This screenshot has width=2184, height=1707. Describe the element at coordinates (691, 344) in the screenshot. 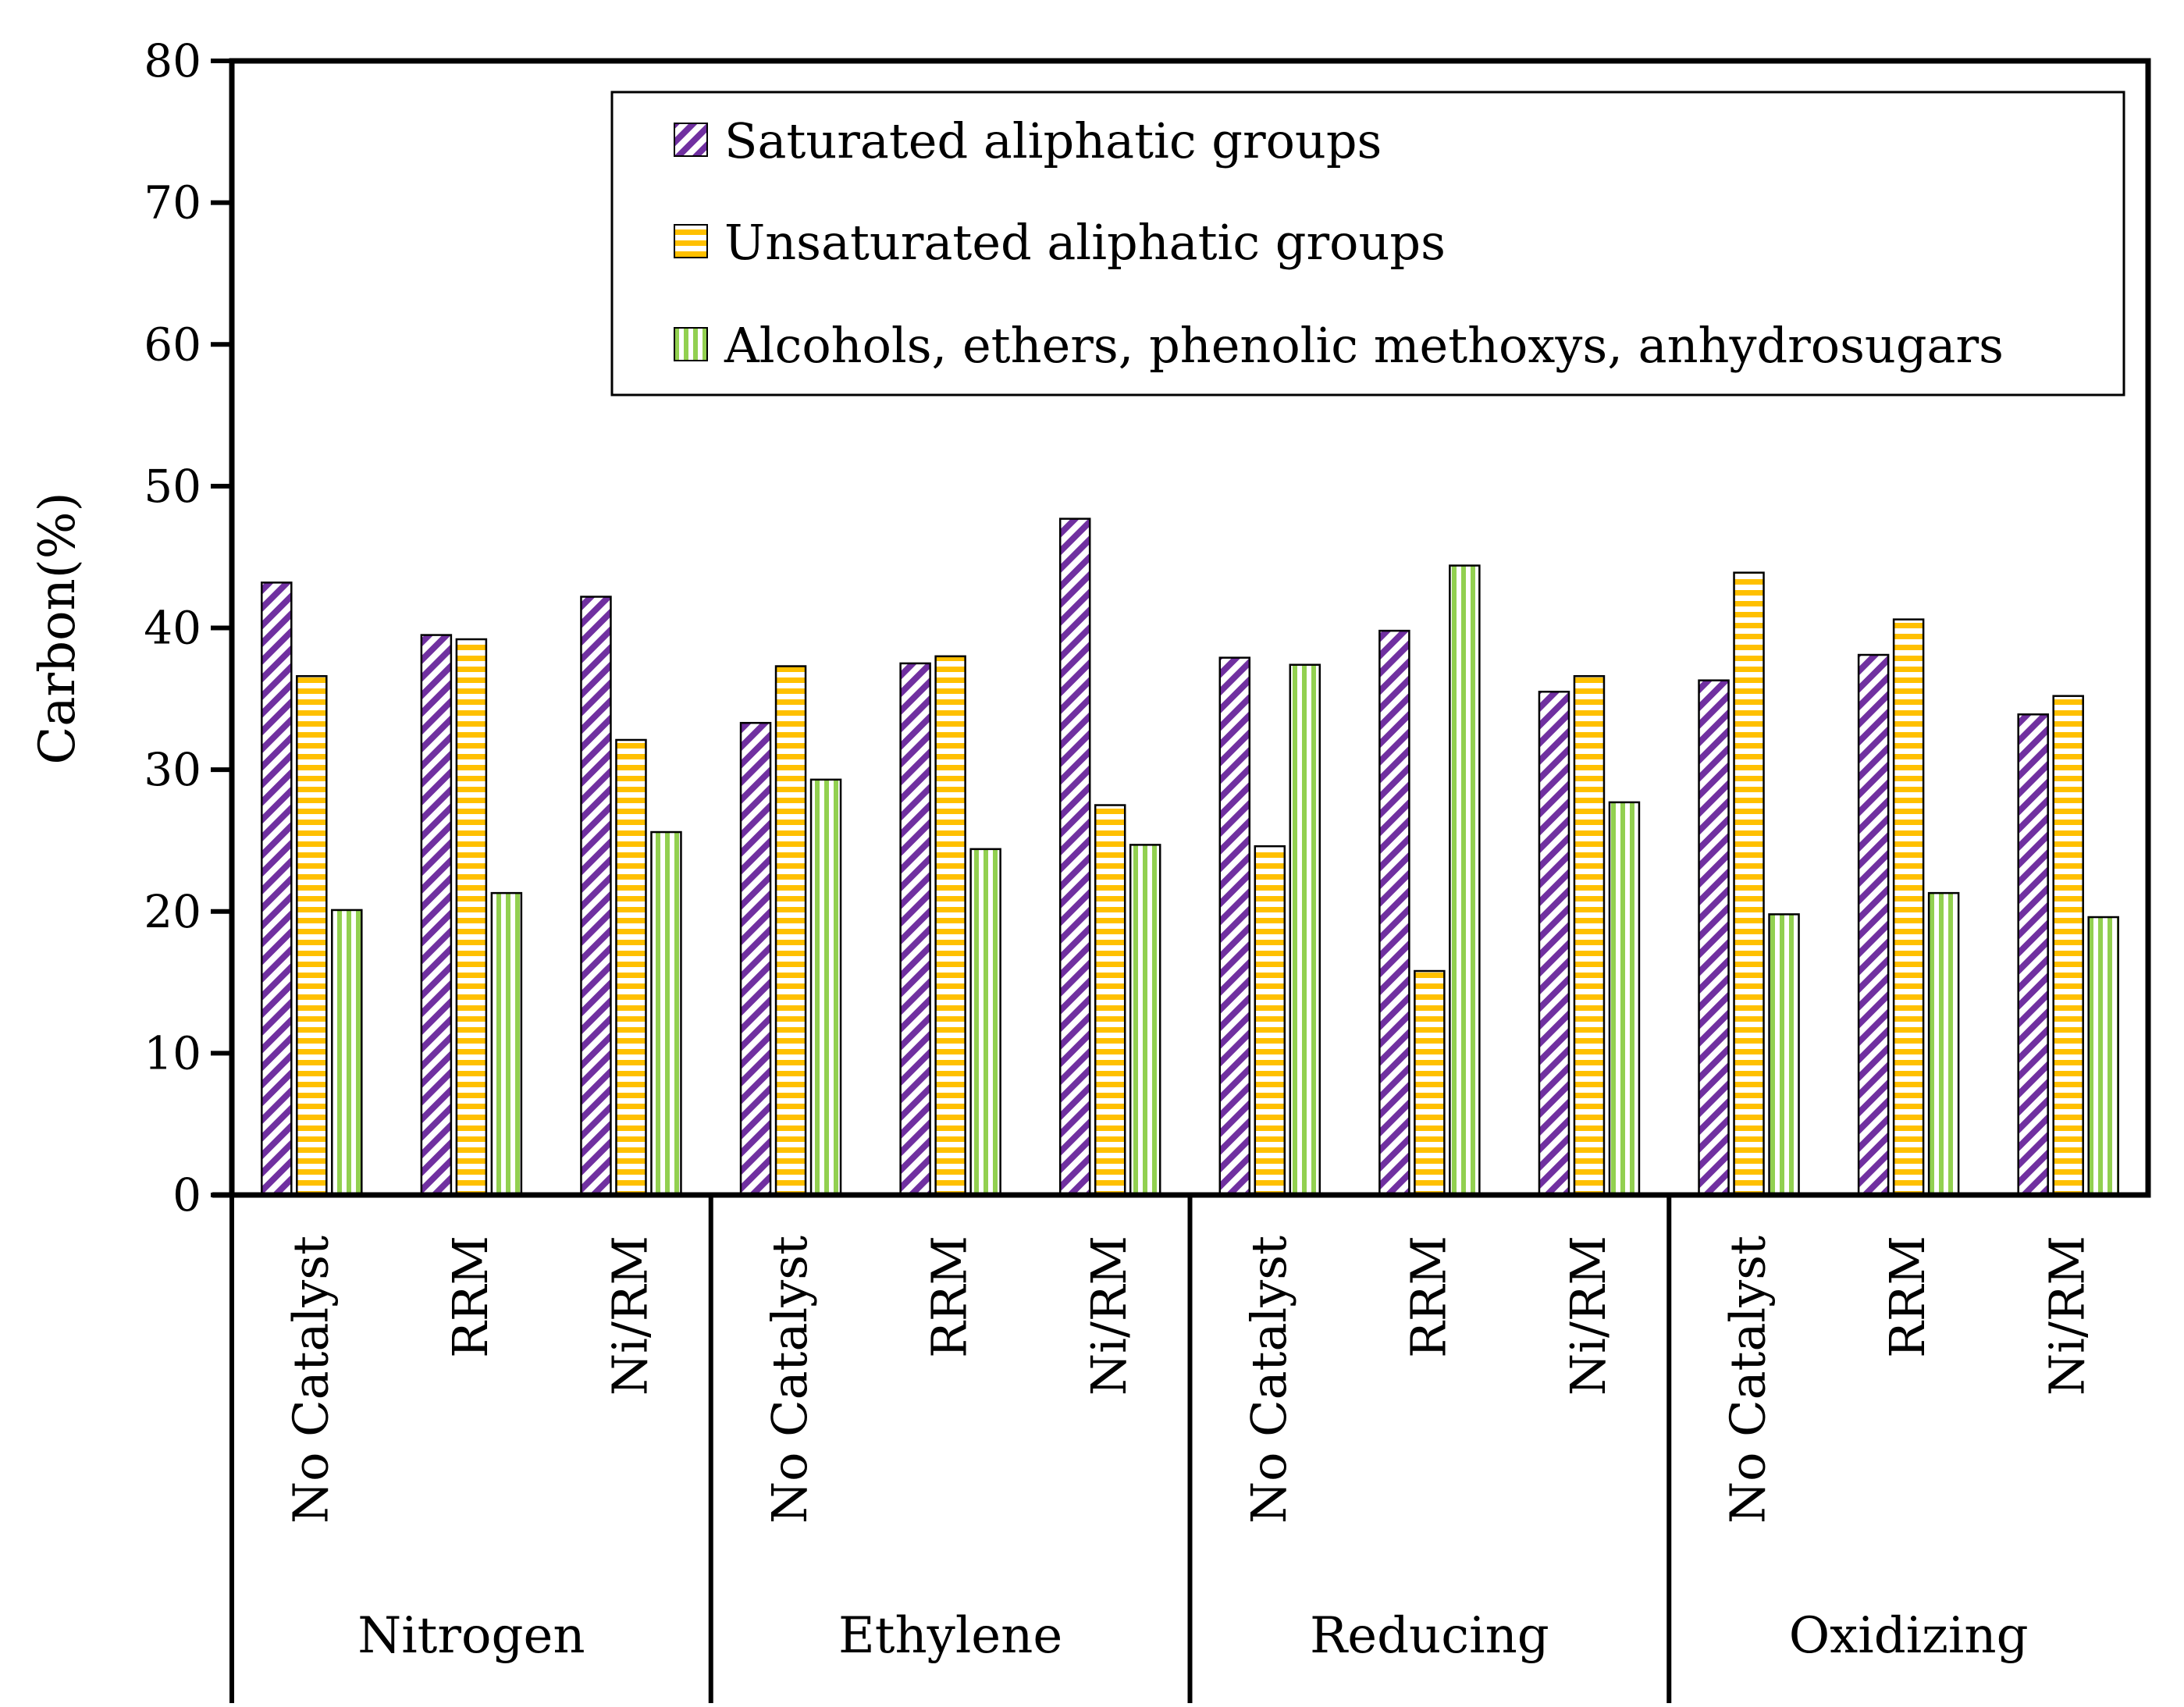

I see `legend-swatch-alcohols` at that location.